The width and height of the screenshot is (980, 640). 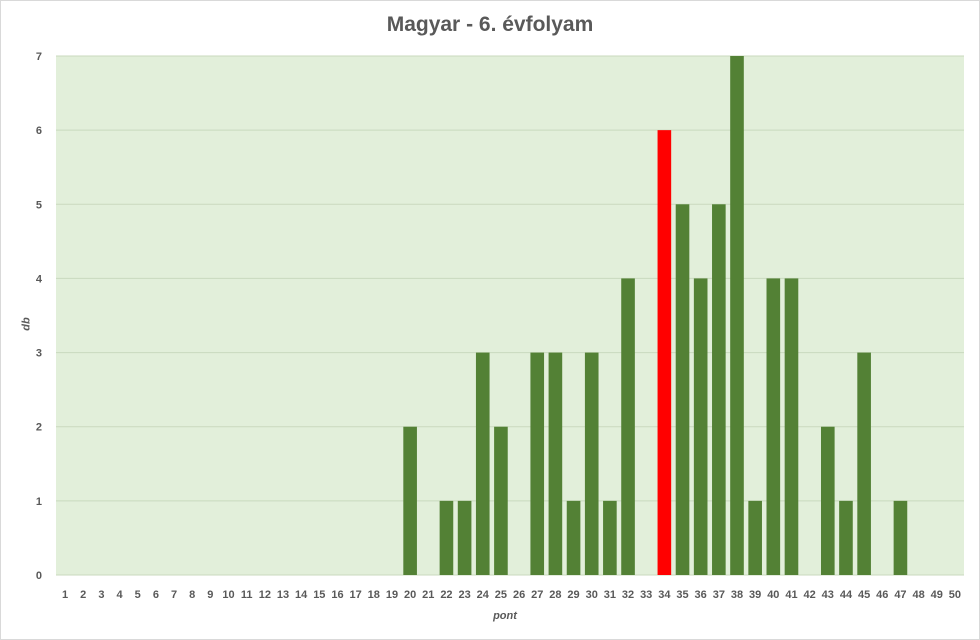 What do you see at coordinates (828, 595) in the screenshot?
I see `x-tick-label: 43` at bounding box center [828, 595].